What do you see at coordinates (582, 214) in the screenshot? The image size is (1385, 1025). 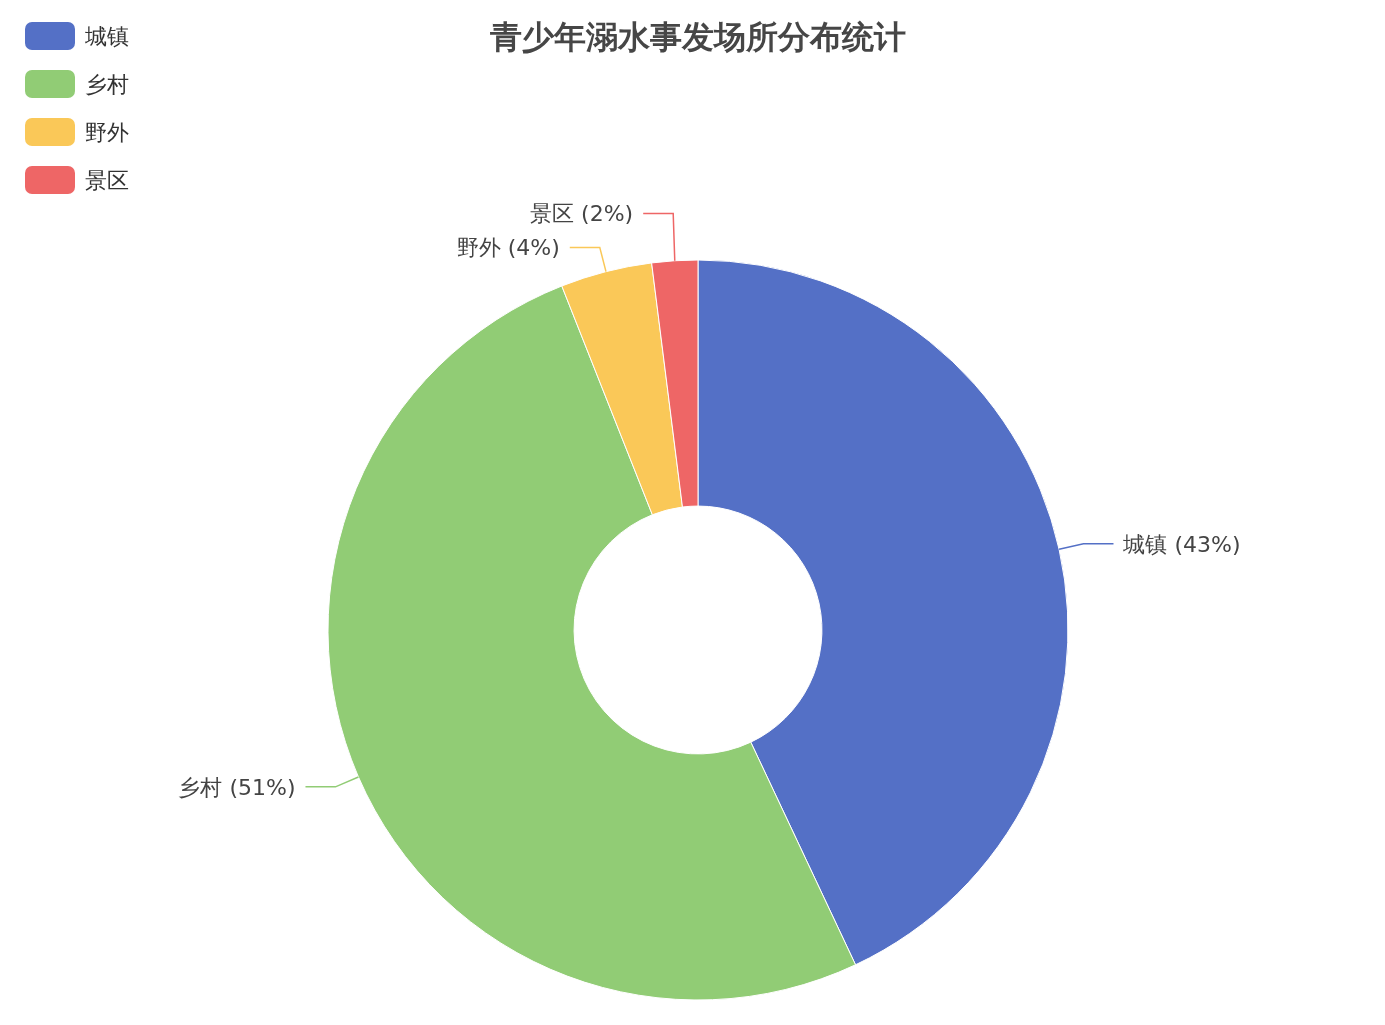 I see `data-label: 景区 (2%)` at bounding box center [582, 214].